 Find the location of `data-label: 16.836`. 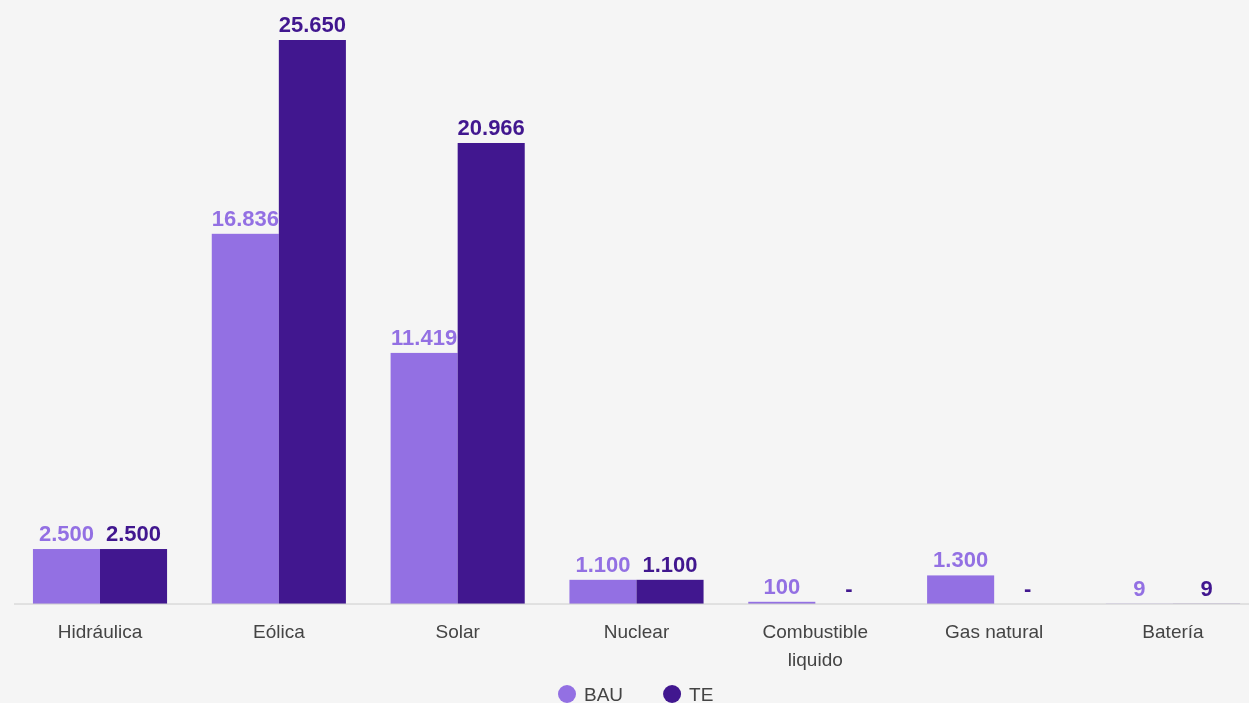

data-label: 16.836 is located at coordinates (245, 218).